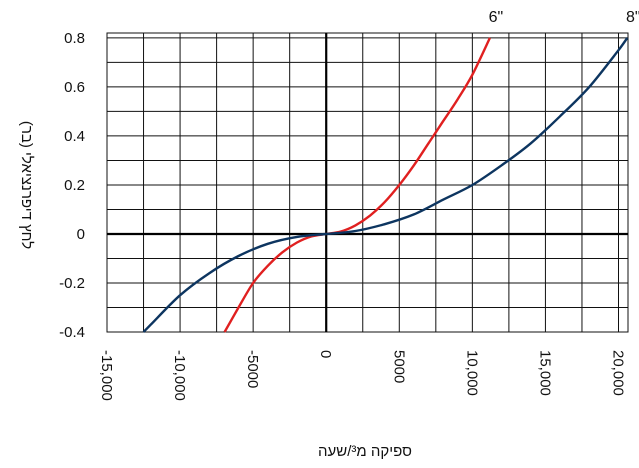  I want to click on y-tick-label: -0.4, so click(72, 332).